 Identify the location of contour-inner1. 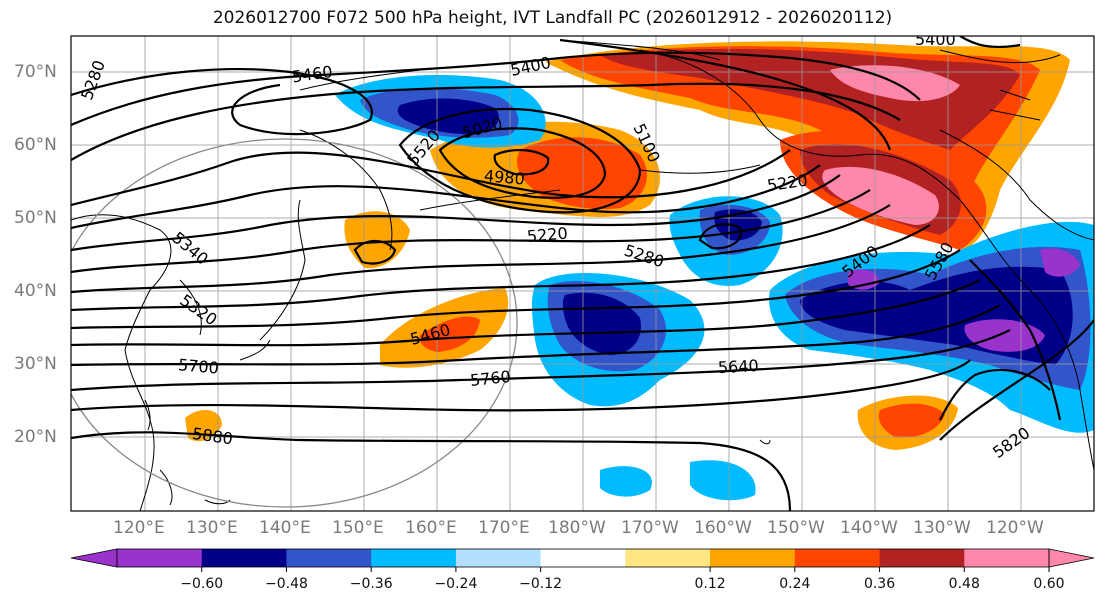
(520, 160).